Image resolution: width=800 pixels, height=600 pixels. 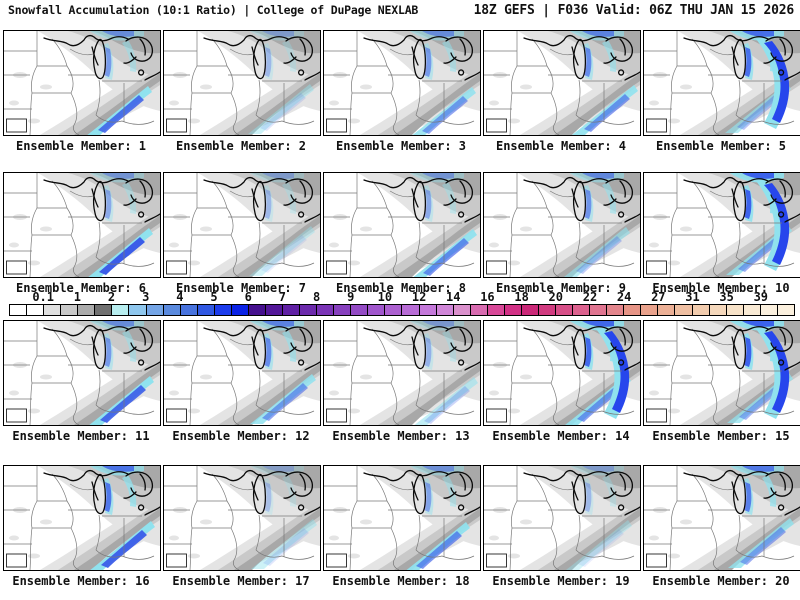 I want to click on ensemble-panel: Ensemble Member: 13, so click(x=402, y=381).